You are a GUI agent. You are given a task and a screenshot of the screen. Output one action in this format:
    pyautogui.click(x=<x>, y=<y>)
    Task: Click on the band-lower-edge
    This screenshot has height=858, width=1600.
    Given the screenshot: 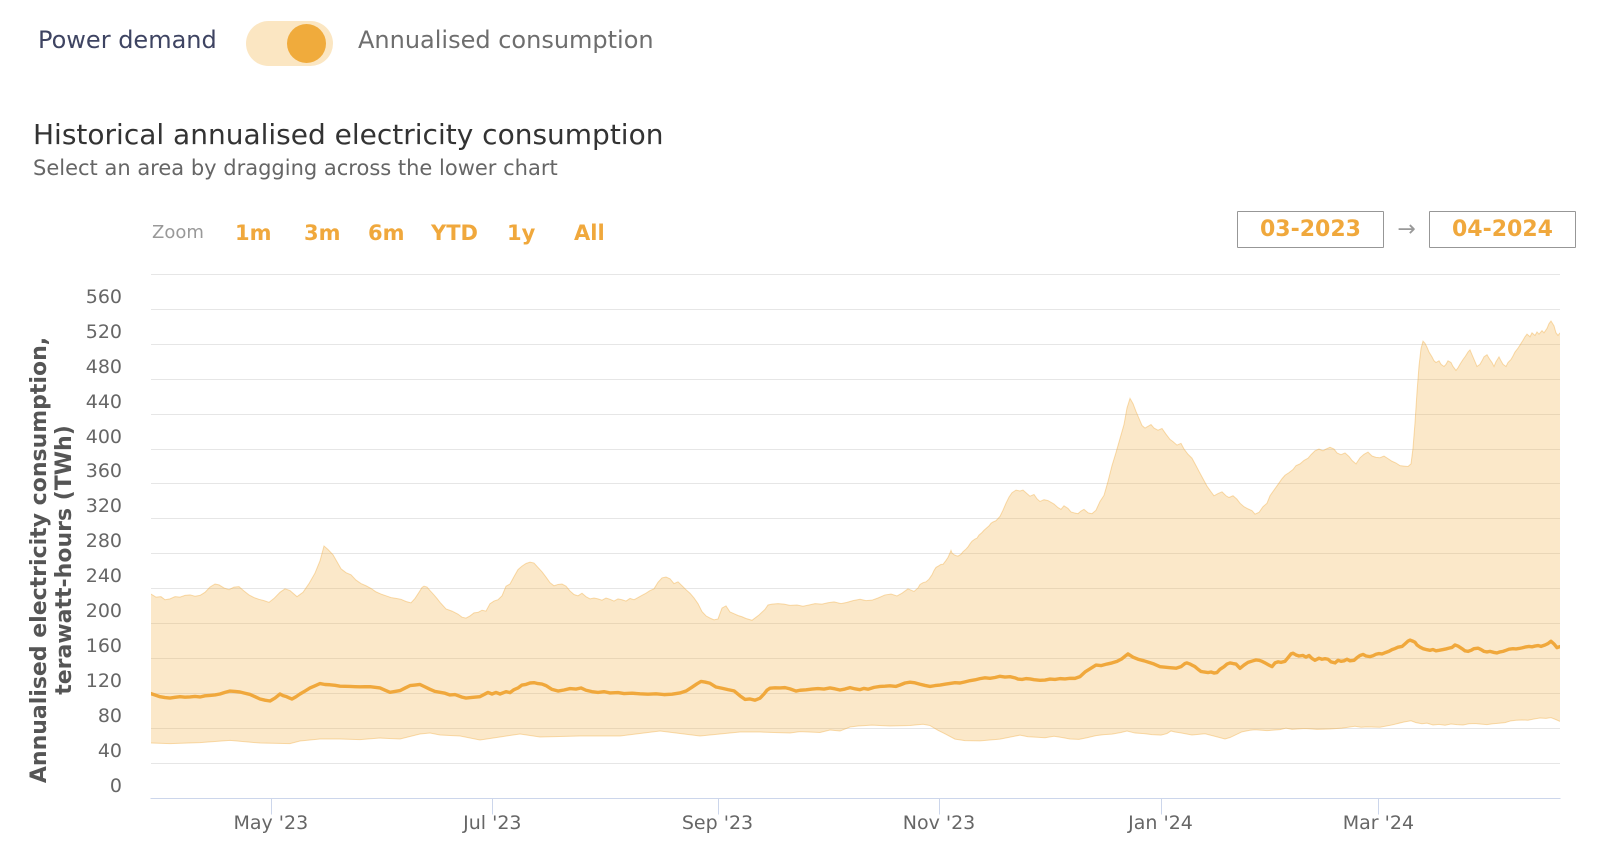 What is the action you would take?
    pyautogui.click(x=855, y=731)
    